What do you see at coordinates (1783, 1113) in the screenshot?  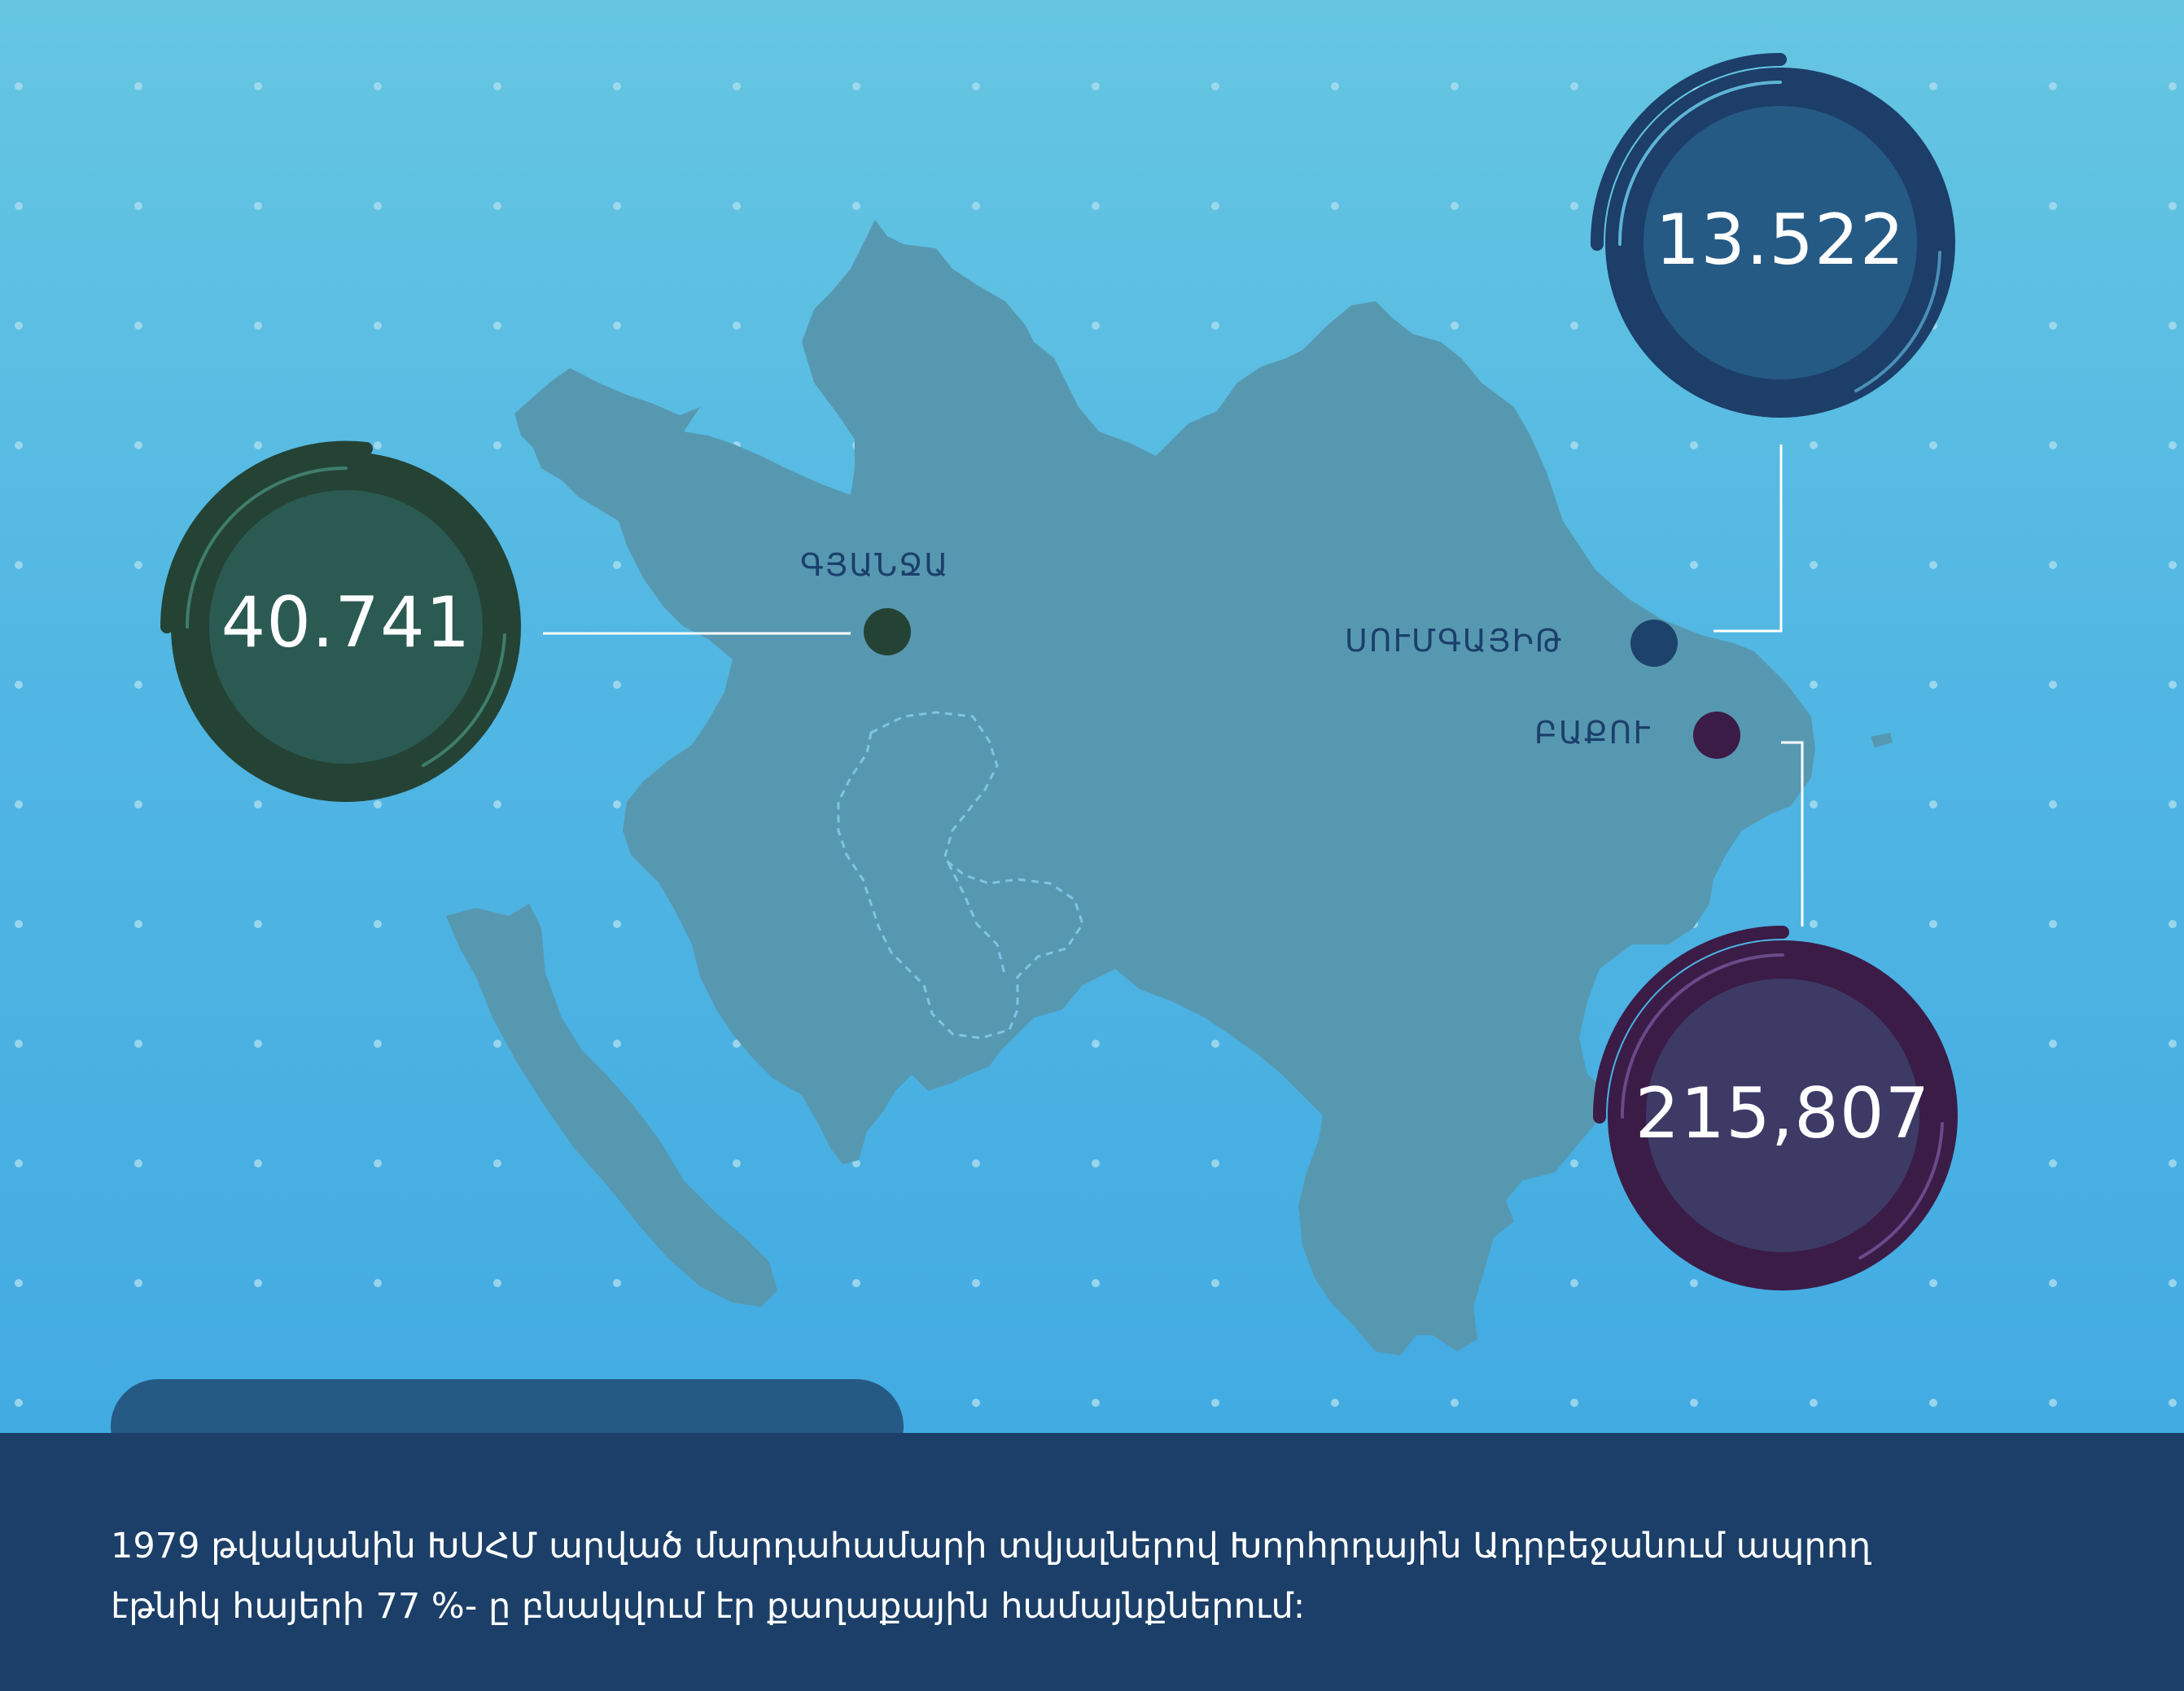 I see `baku-population: 215,807` at bounding box center [1783, 1113].